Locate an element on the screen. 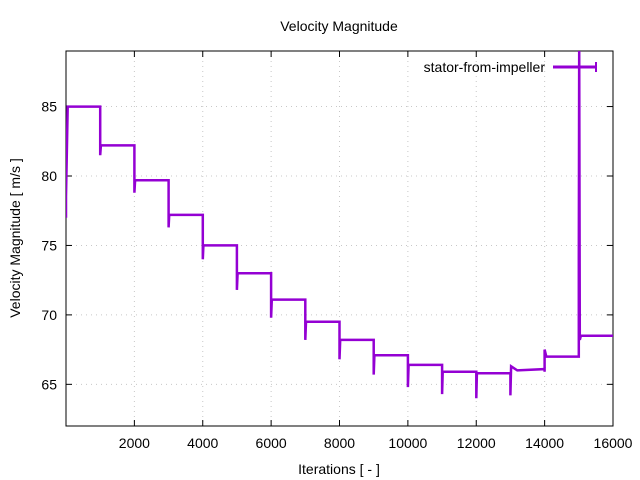 The height and width of the screenshot is (480, 640). x-tick-label: 4000 is located at coordinates (202, 443).